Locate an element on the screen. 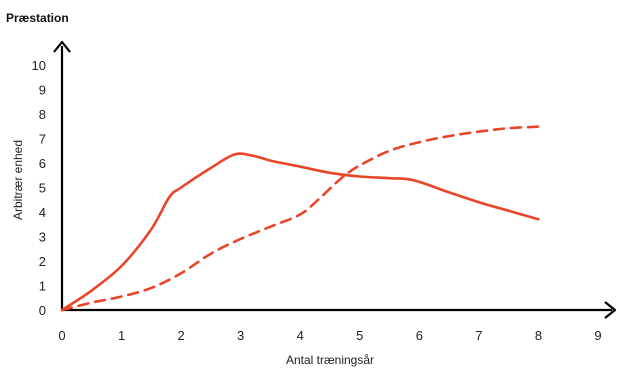  x-tick-label: 8 is located at coordinates (538, 335).